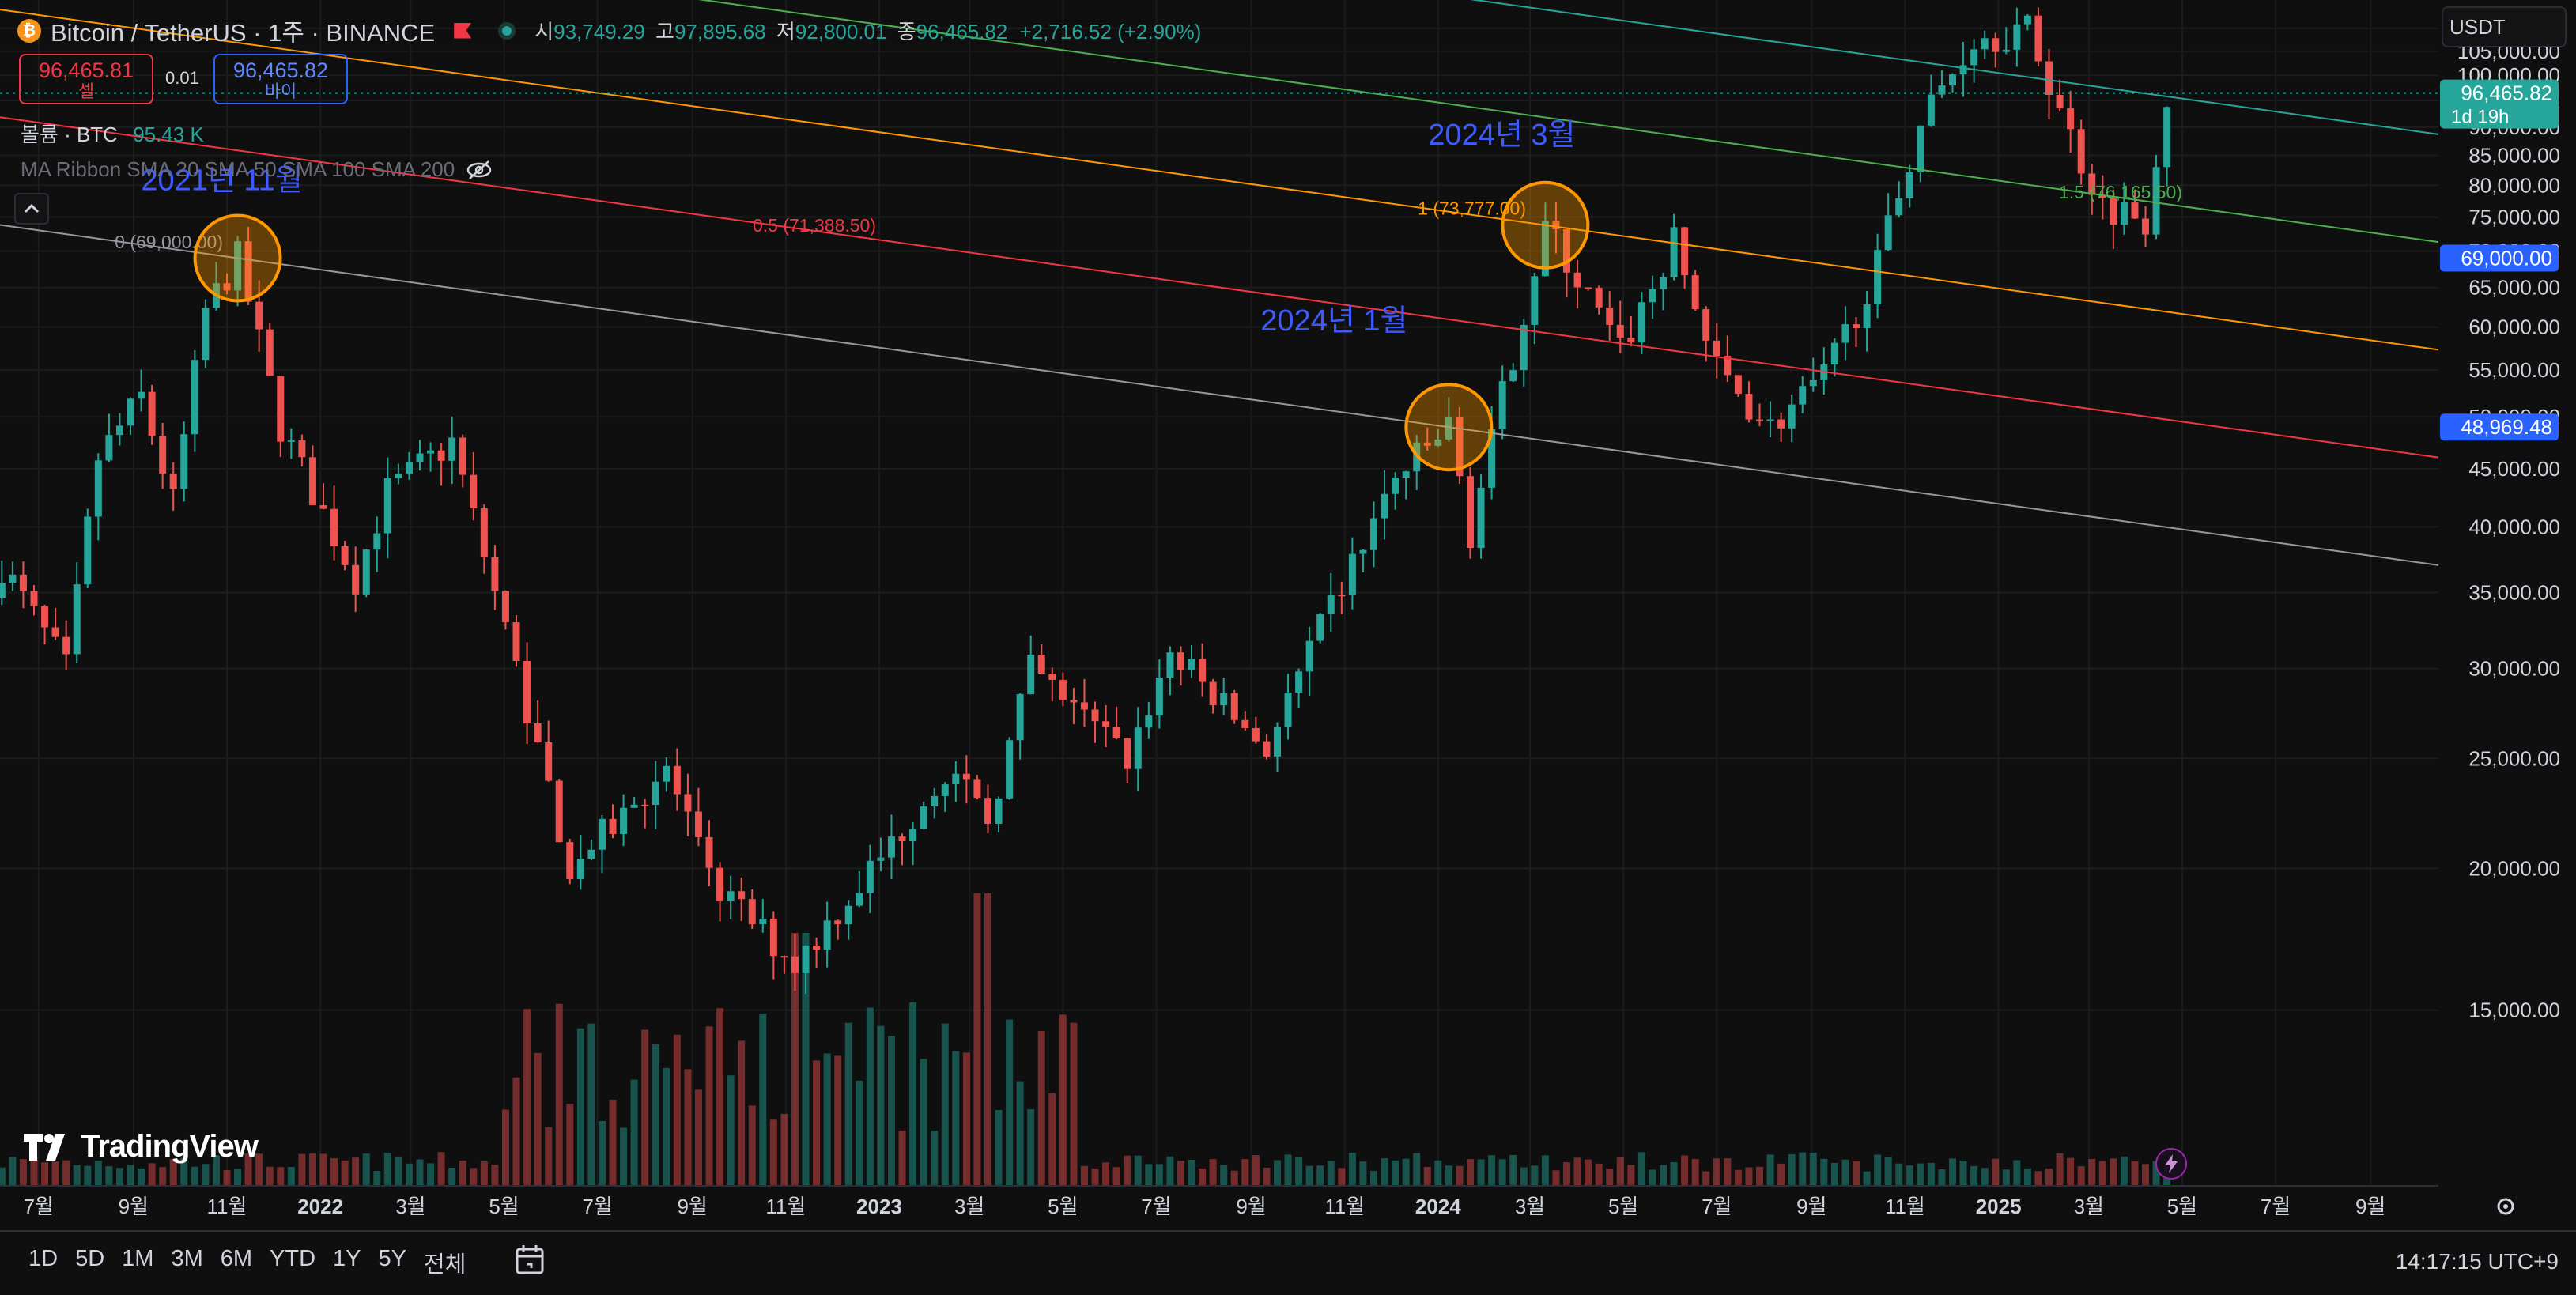 The image size is (2576, 1295). Describe the element at coordinates (257, 169) in the screenshot. I see `ma-ribbon-legend: MA Ribbon SMA 20 SMA 50 SMA 100 SMA 200` at that location.